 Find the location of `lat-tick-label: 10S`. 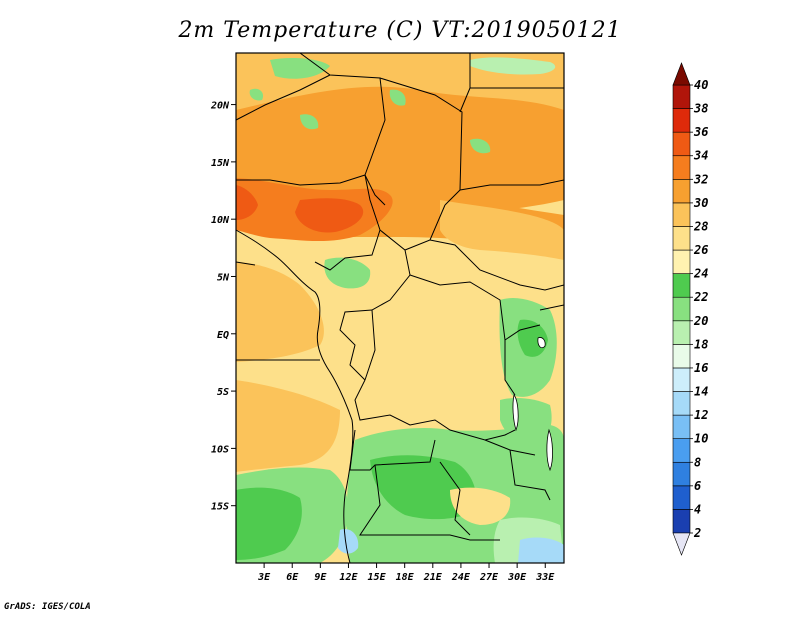

lat-tick-label: 10S is located at coordinates (220, 449).